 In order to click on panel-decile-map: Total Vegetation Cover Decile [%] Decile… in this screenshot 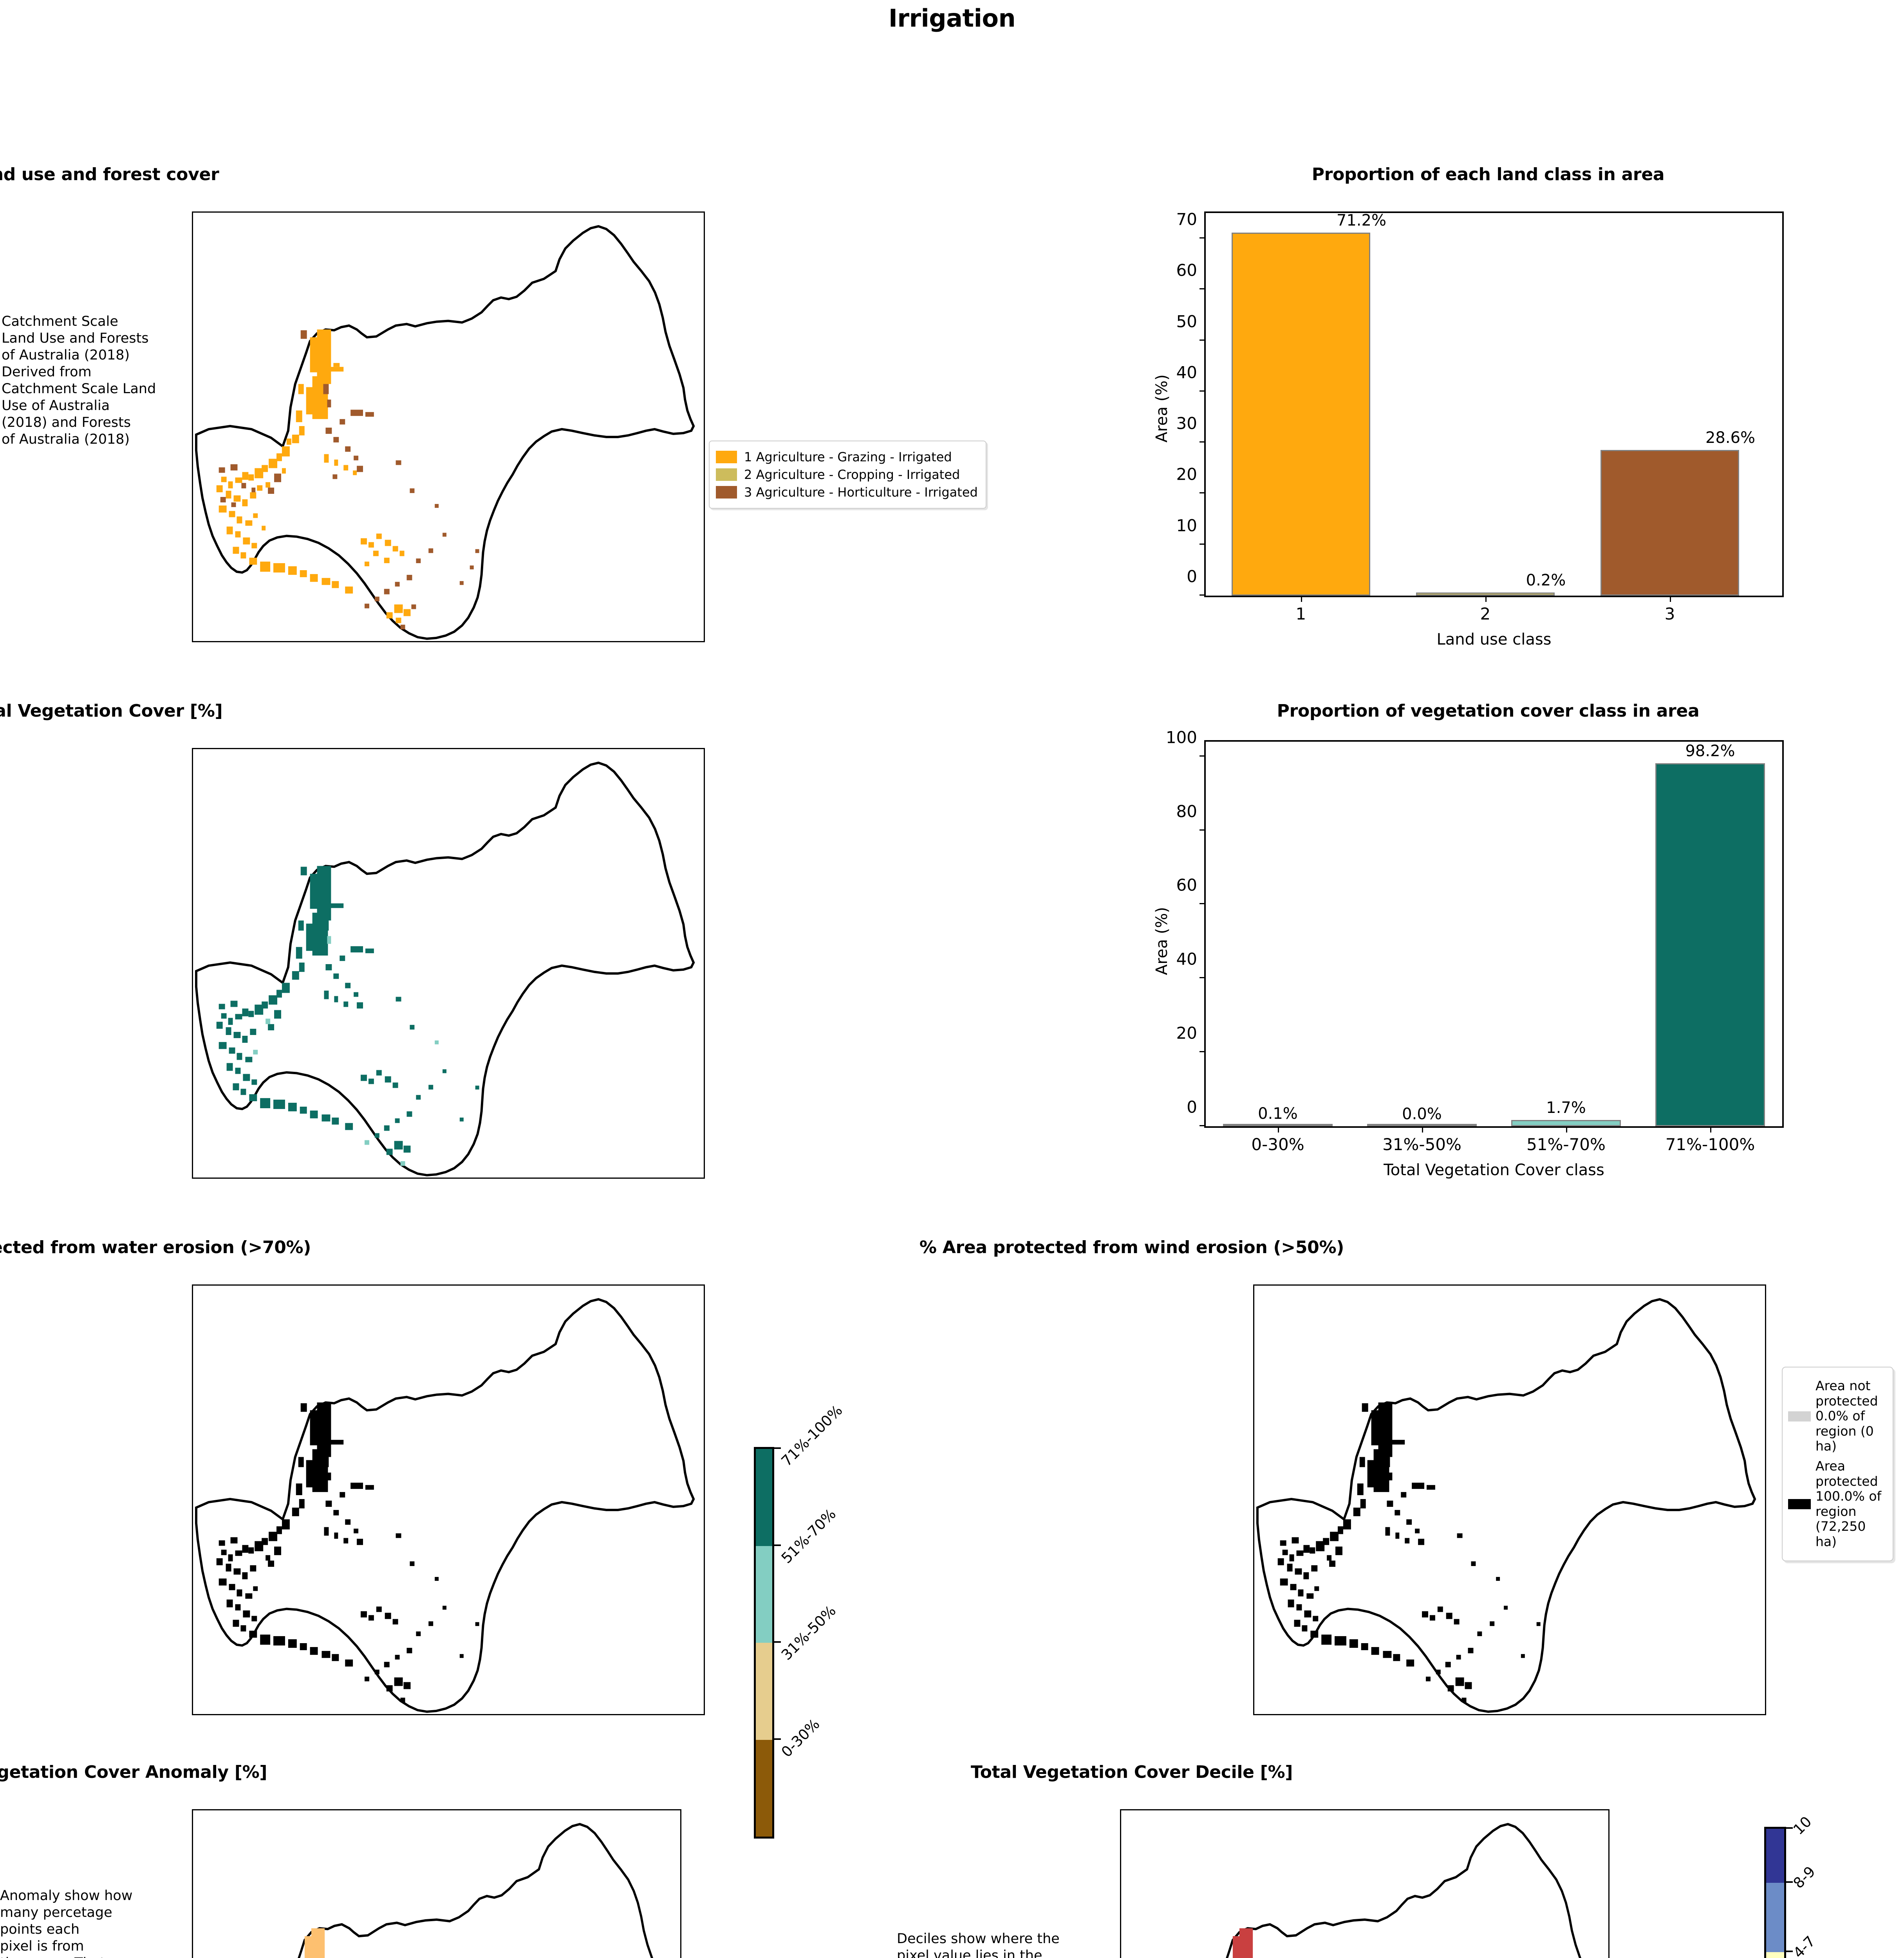, I will do `click(1400, 1860)`.